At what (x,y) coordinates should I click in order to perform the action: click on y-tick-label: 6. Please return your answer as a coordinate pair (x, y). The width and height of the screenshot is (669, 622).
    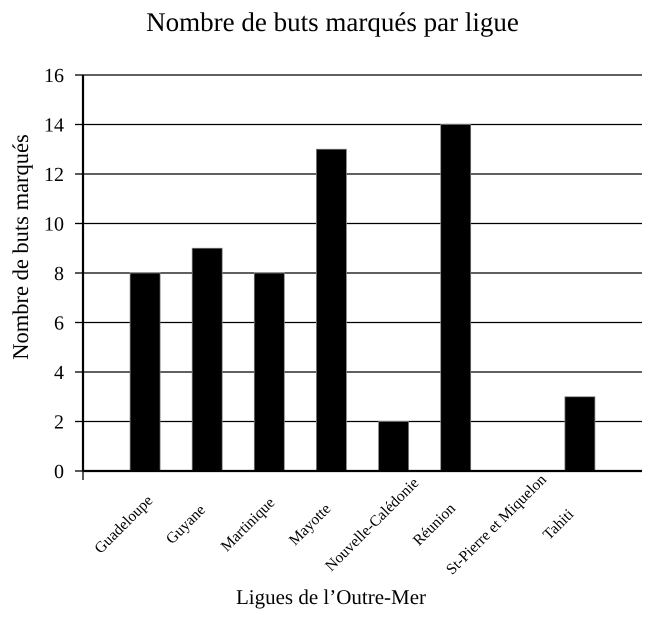
    Looking at the image, I should click on (59, 323).